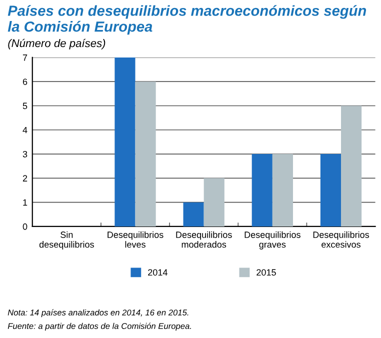 The width and height of the screenshot is (381, 338). I want to click on y-tick-label: 5, so click(25, 106).